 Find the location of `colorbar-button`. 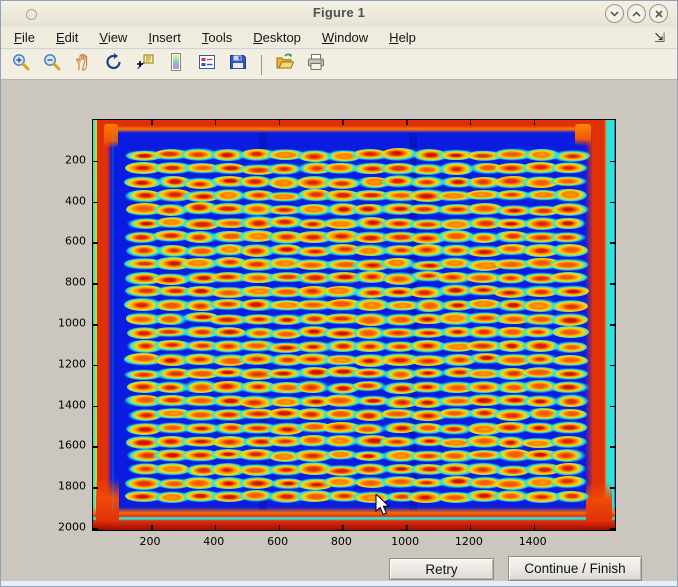

colorbar-button is located at coordinates (176, 65).